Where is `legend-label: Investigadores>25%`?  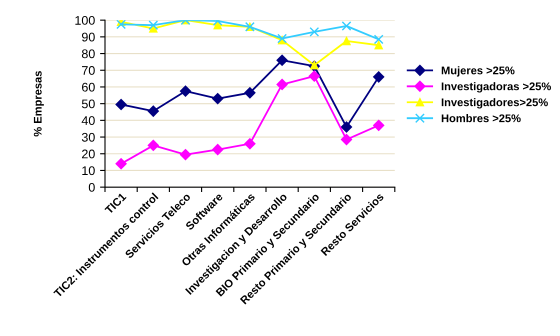 legend-label: Investigadores>25% is located at coordinates (495, 103).